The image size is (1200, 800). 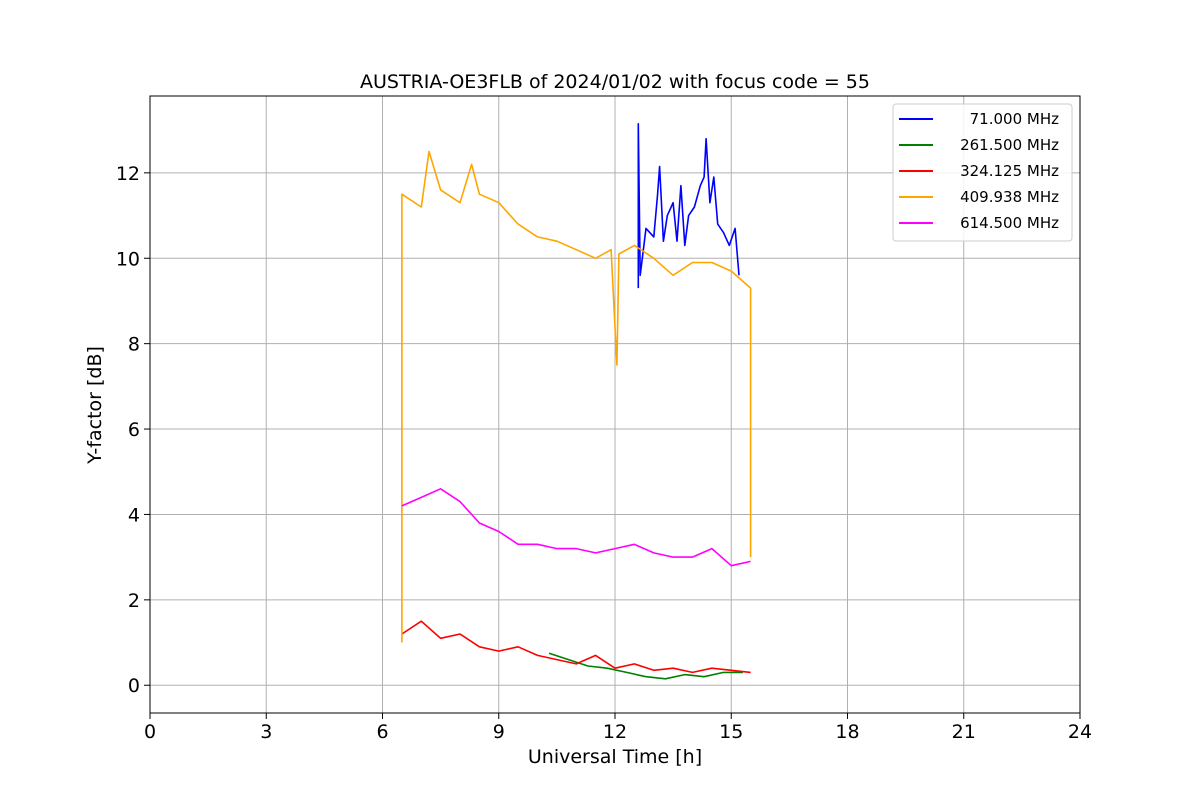 What do you see at coordinates (1009, 197) in the screenshot?
I see `legend-label-4: 409.938 MHz` at bounding box center [1009, 197].